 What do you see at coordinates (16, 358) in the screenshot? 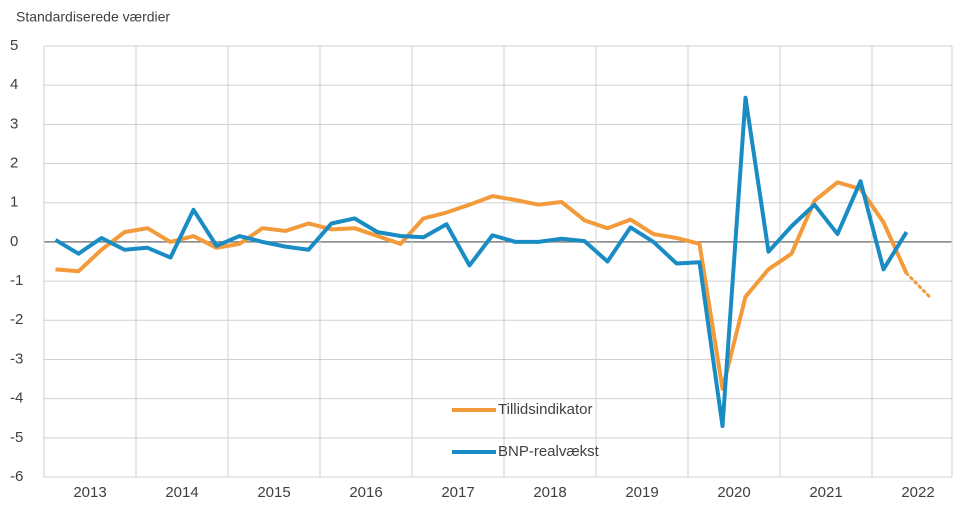
I see `y-tick-label: -3` at bounding box center [16, 358].